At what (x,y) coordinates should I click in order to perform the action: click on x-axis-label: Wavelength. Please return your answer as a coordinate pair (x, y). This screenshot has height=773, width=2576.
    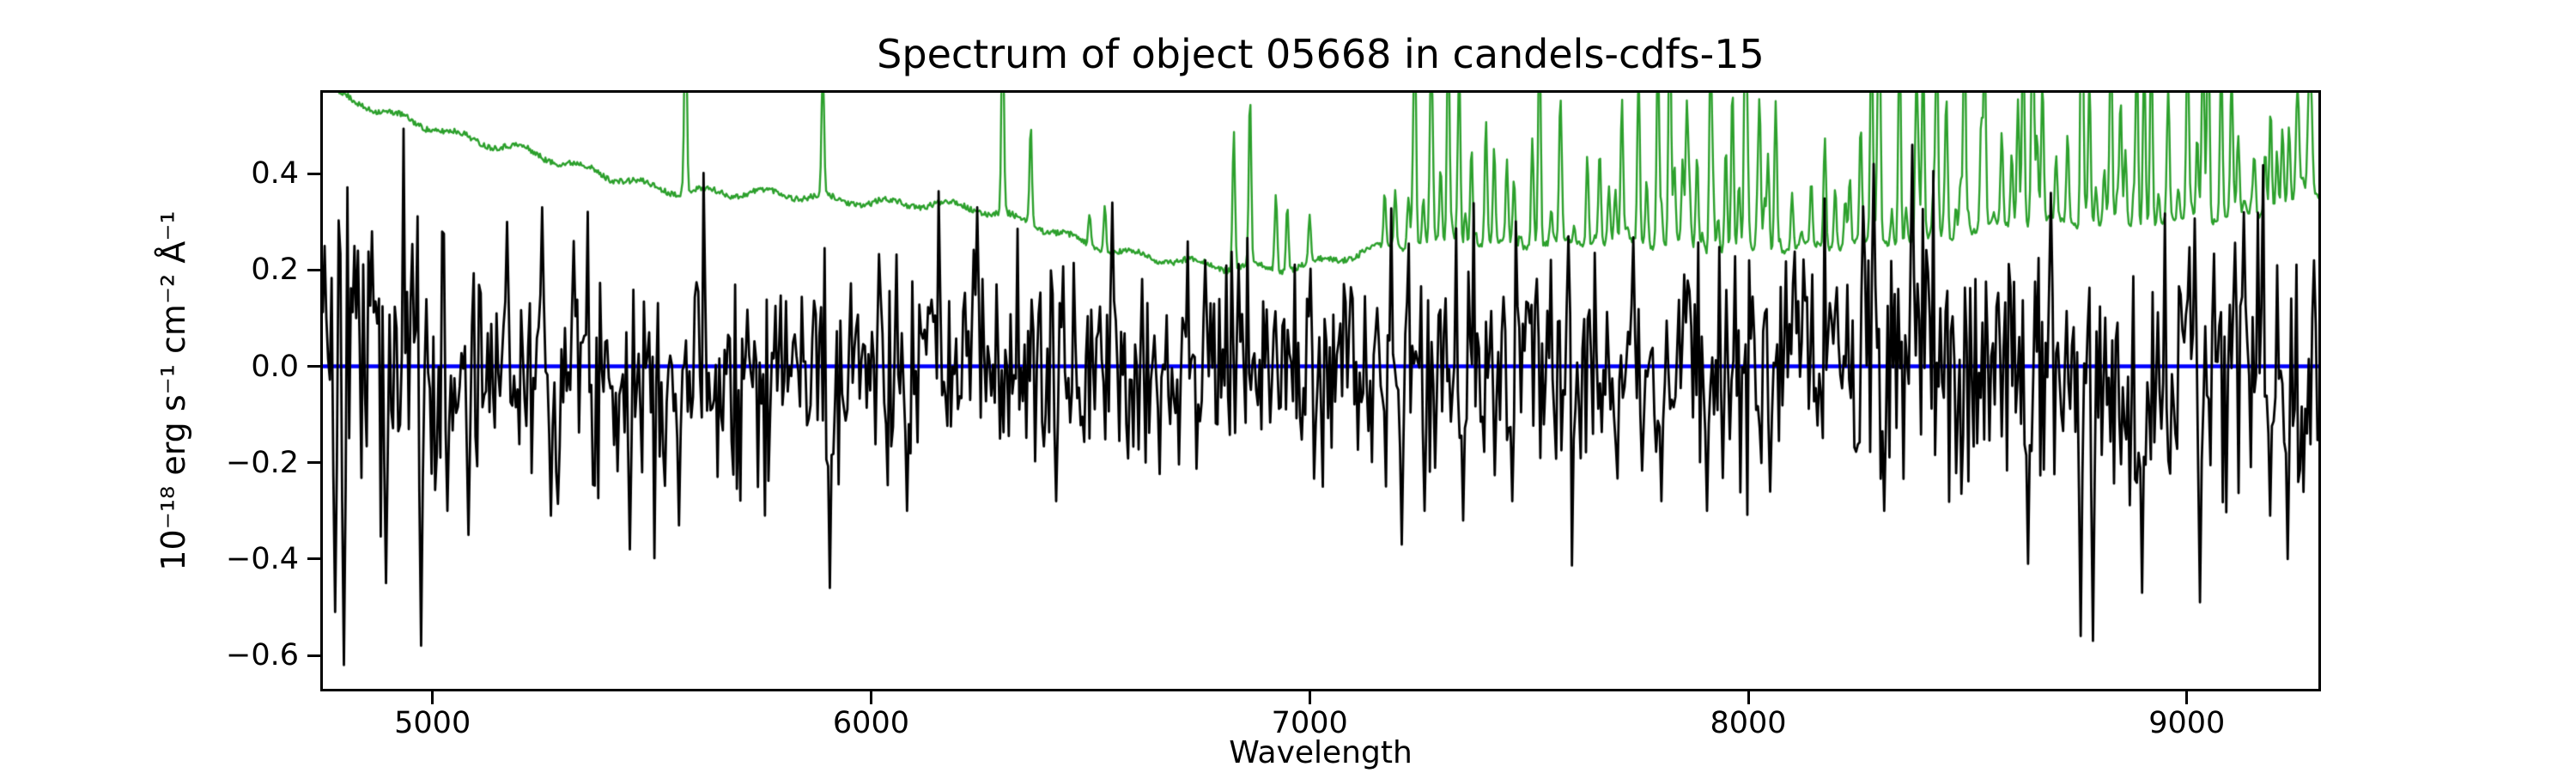
    Looking at the image, I should click on (1321, 752).